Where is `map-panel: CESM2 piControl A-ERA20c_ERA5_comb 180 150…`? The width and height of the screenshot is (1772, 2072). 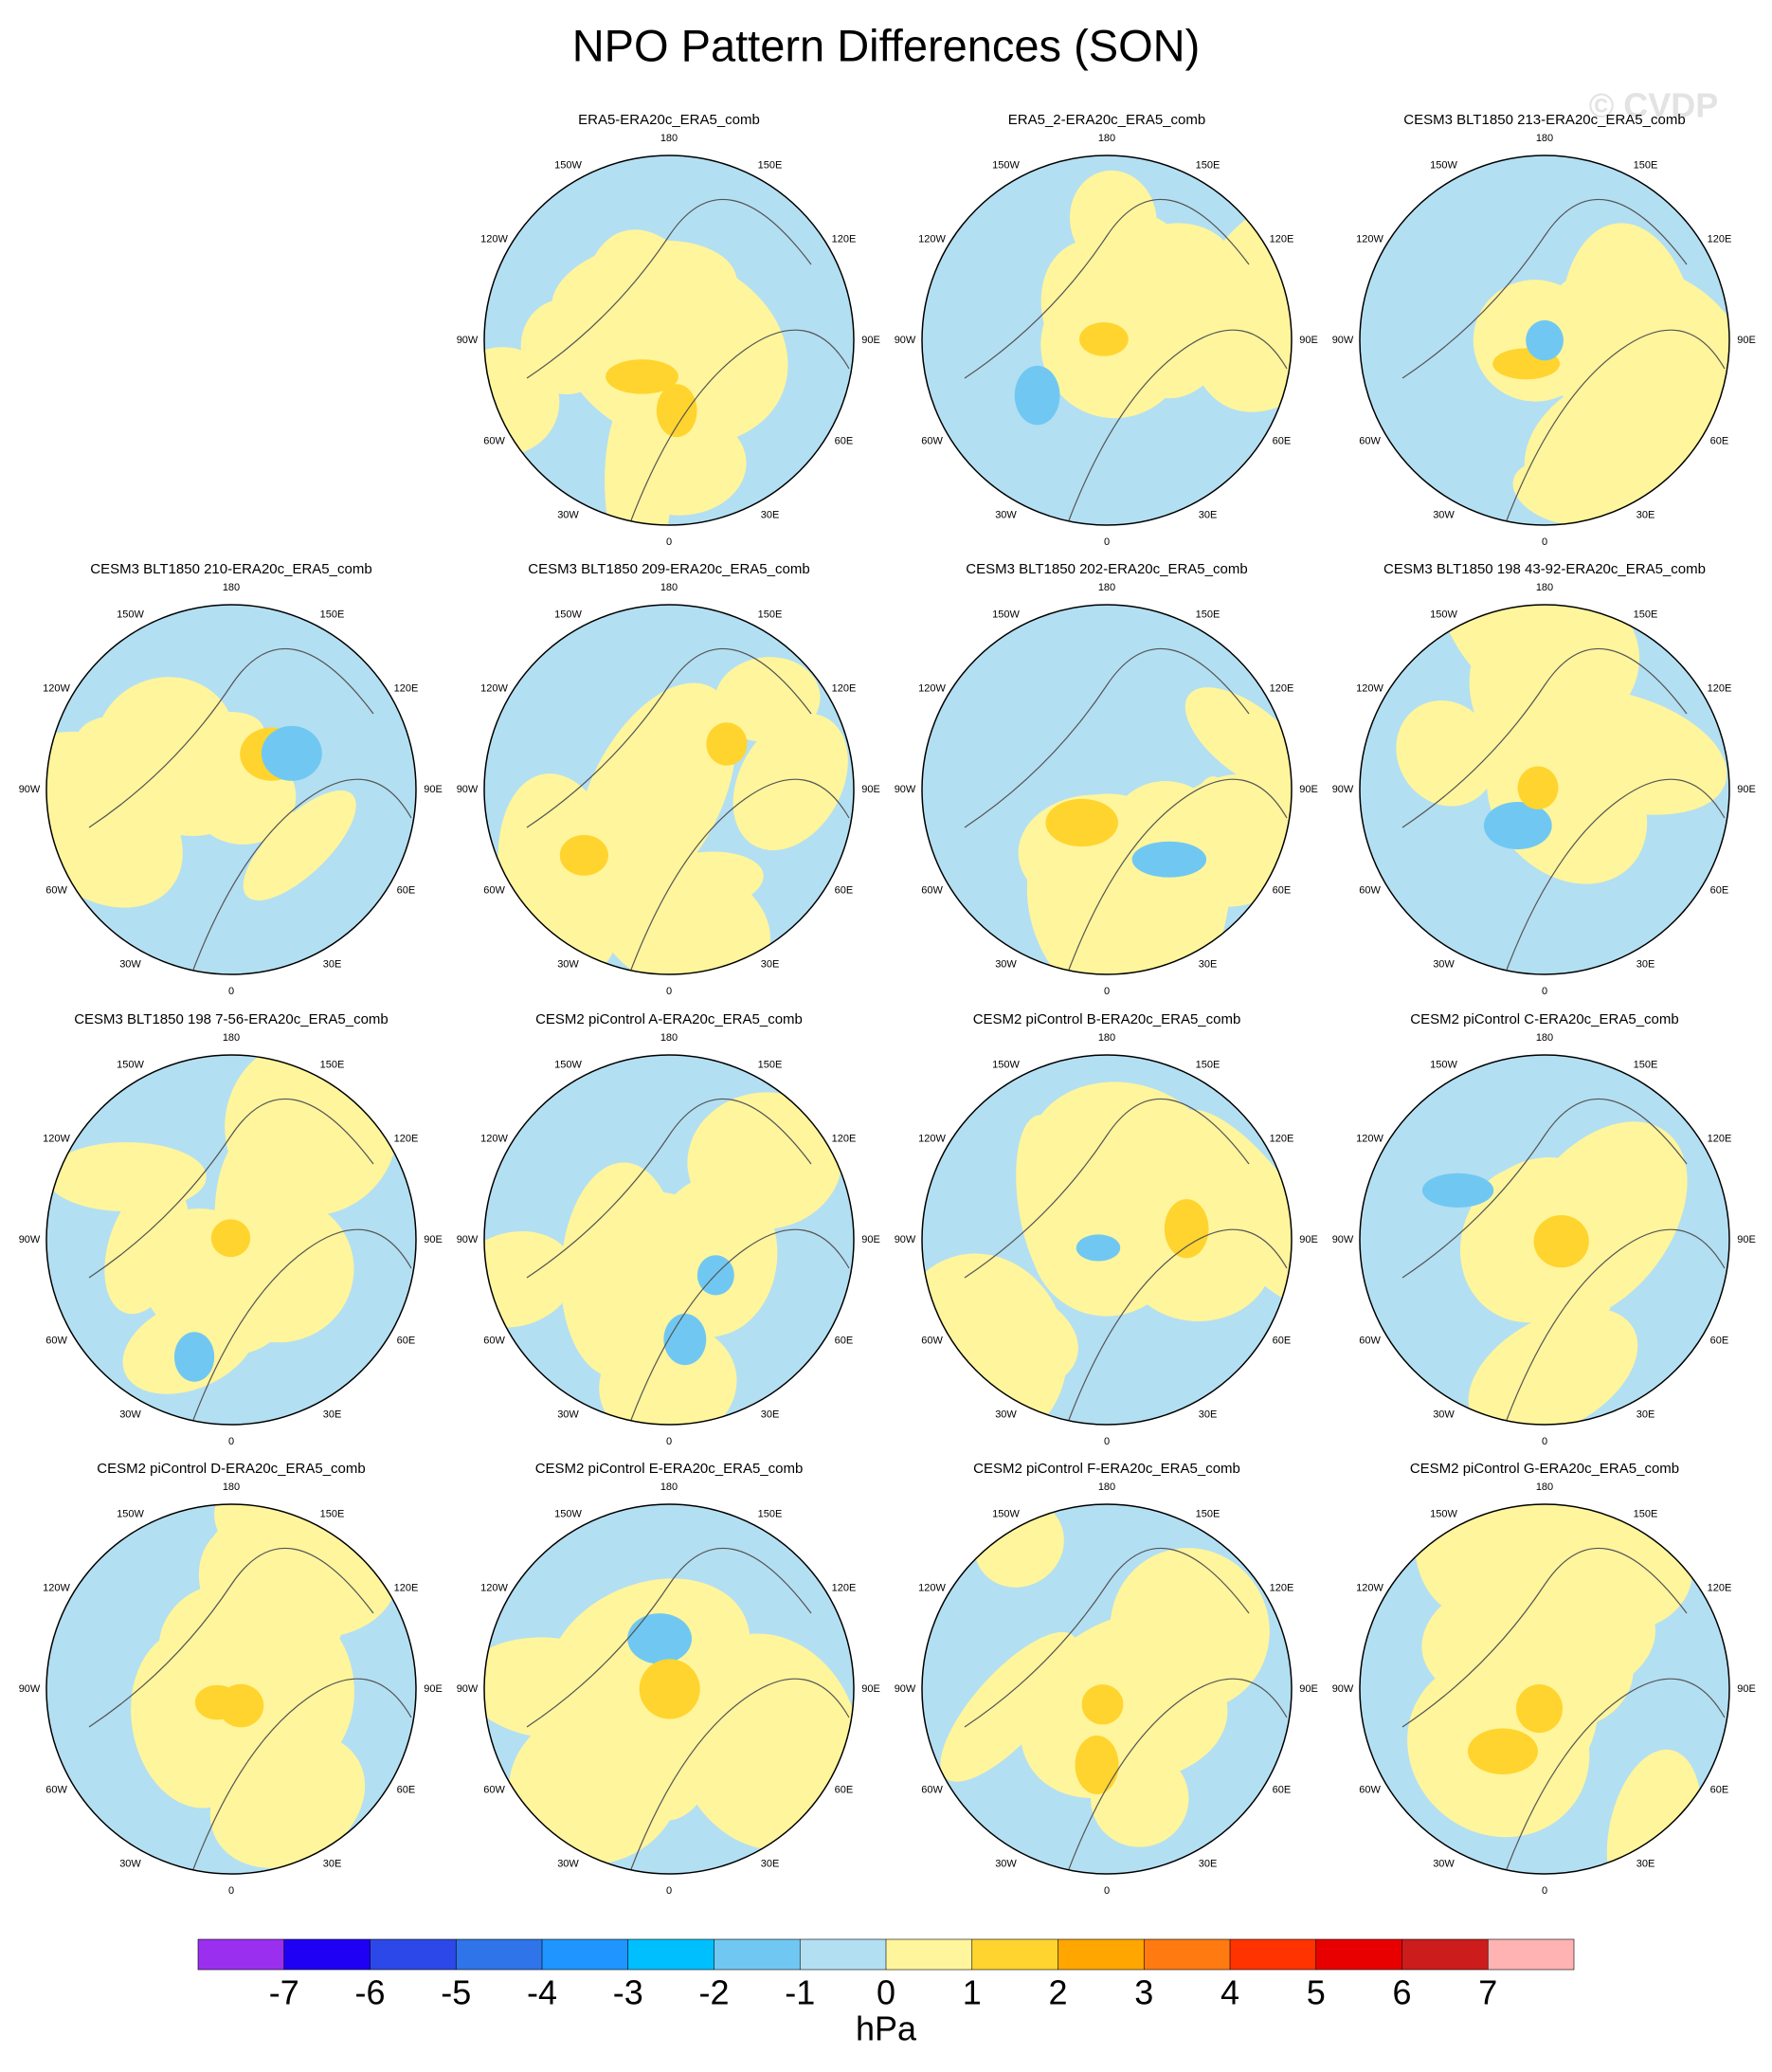
map-panel: CESM2 piControl A-ERA20c_ERA5_comb 180 150… is located at coordinates (668, 1229).